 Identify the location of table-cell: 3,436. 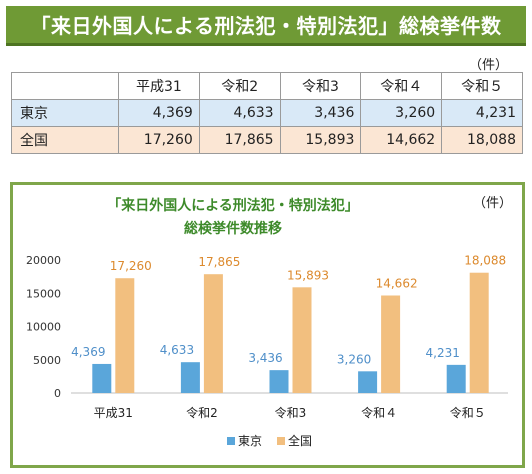
(320, 113).